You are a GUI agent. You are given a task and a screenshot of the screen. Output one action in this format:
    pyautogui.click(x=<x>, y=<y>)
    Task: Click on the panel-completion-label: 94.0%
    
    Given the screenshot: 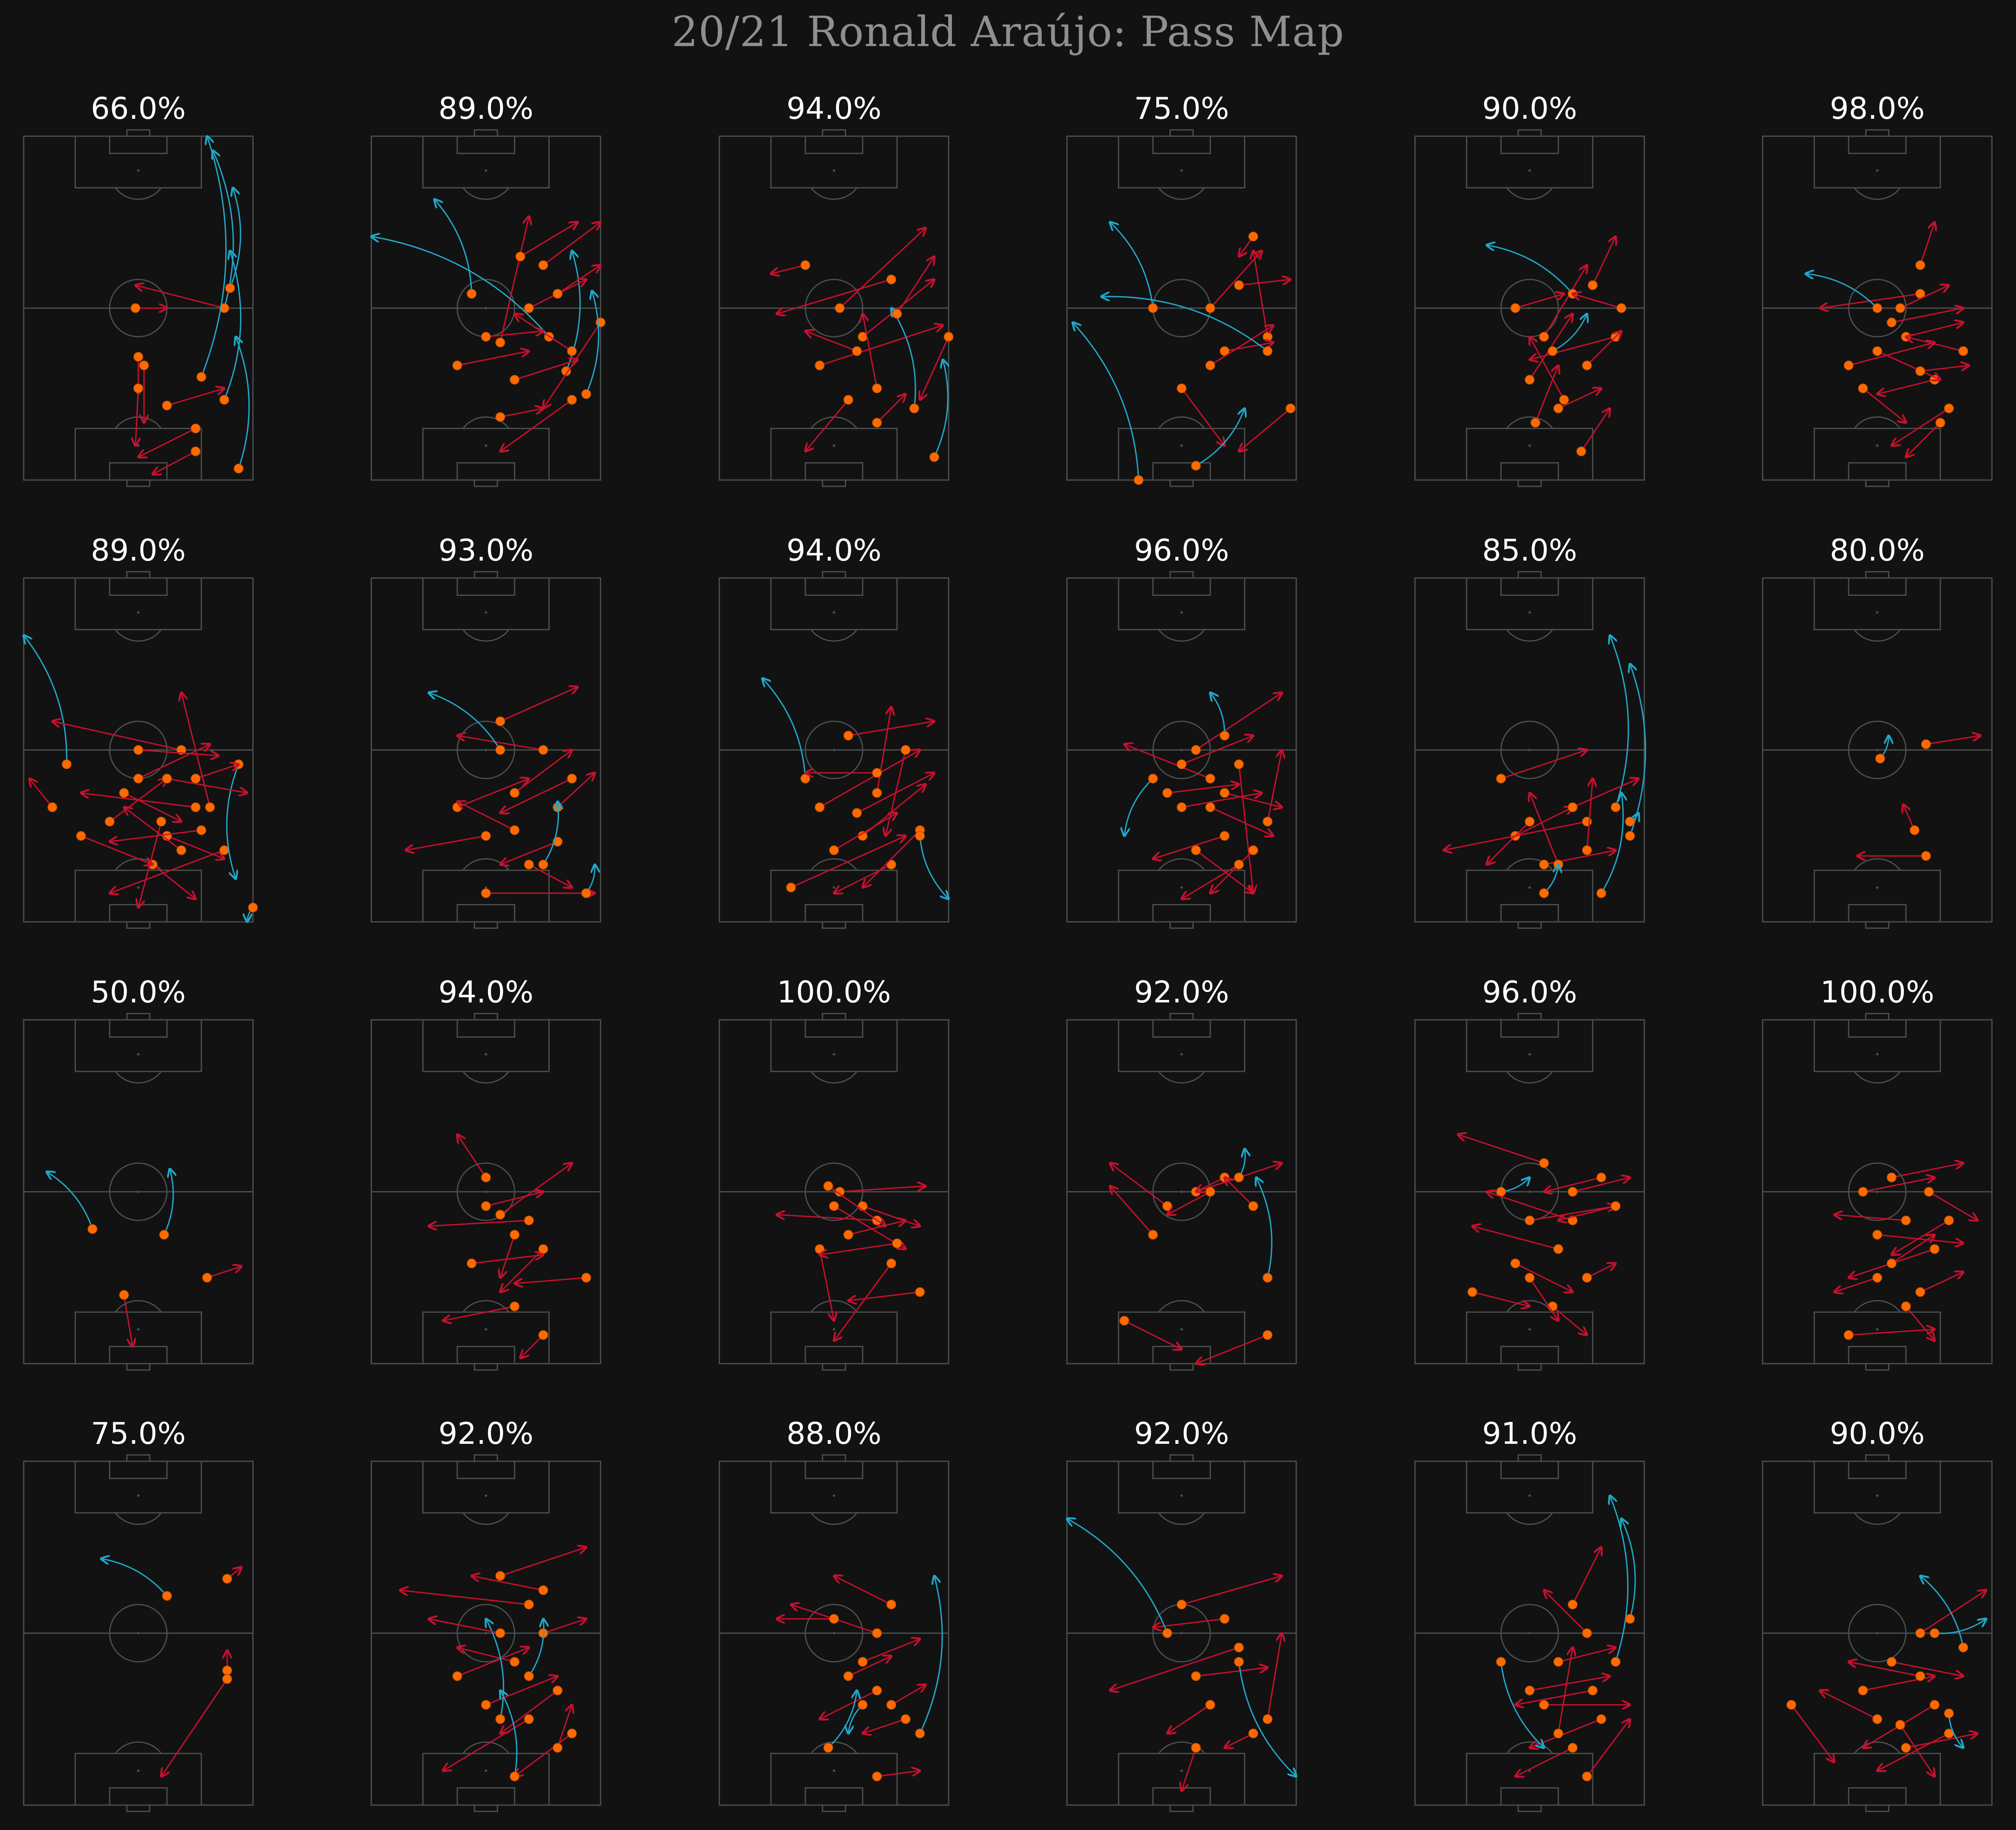 What is the action you would take?
    pyautogui.click(x=834, y=108)
    